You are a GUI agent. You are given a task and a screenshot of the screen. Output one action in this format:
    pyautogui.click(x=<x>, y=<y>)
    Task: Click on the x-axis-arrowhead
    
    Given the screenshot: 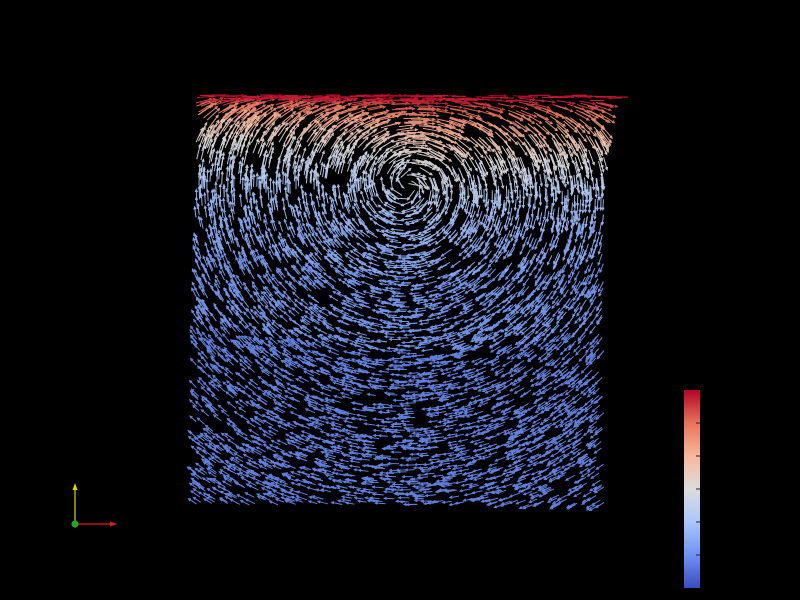 What is the action you would take?
    pyautogui.click(x=113, y=524)
    